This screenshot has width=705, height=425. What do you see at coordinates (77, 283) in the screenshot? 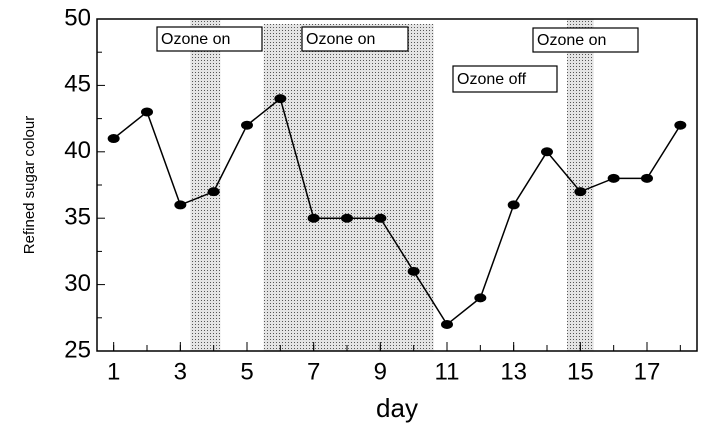
I see `y-tick-label: 30` at bounding box center [77, 283].